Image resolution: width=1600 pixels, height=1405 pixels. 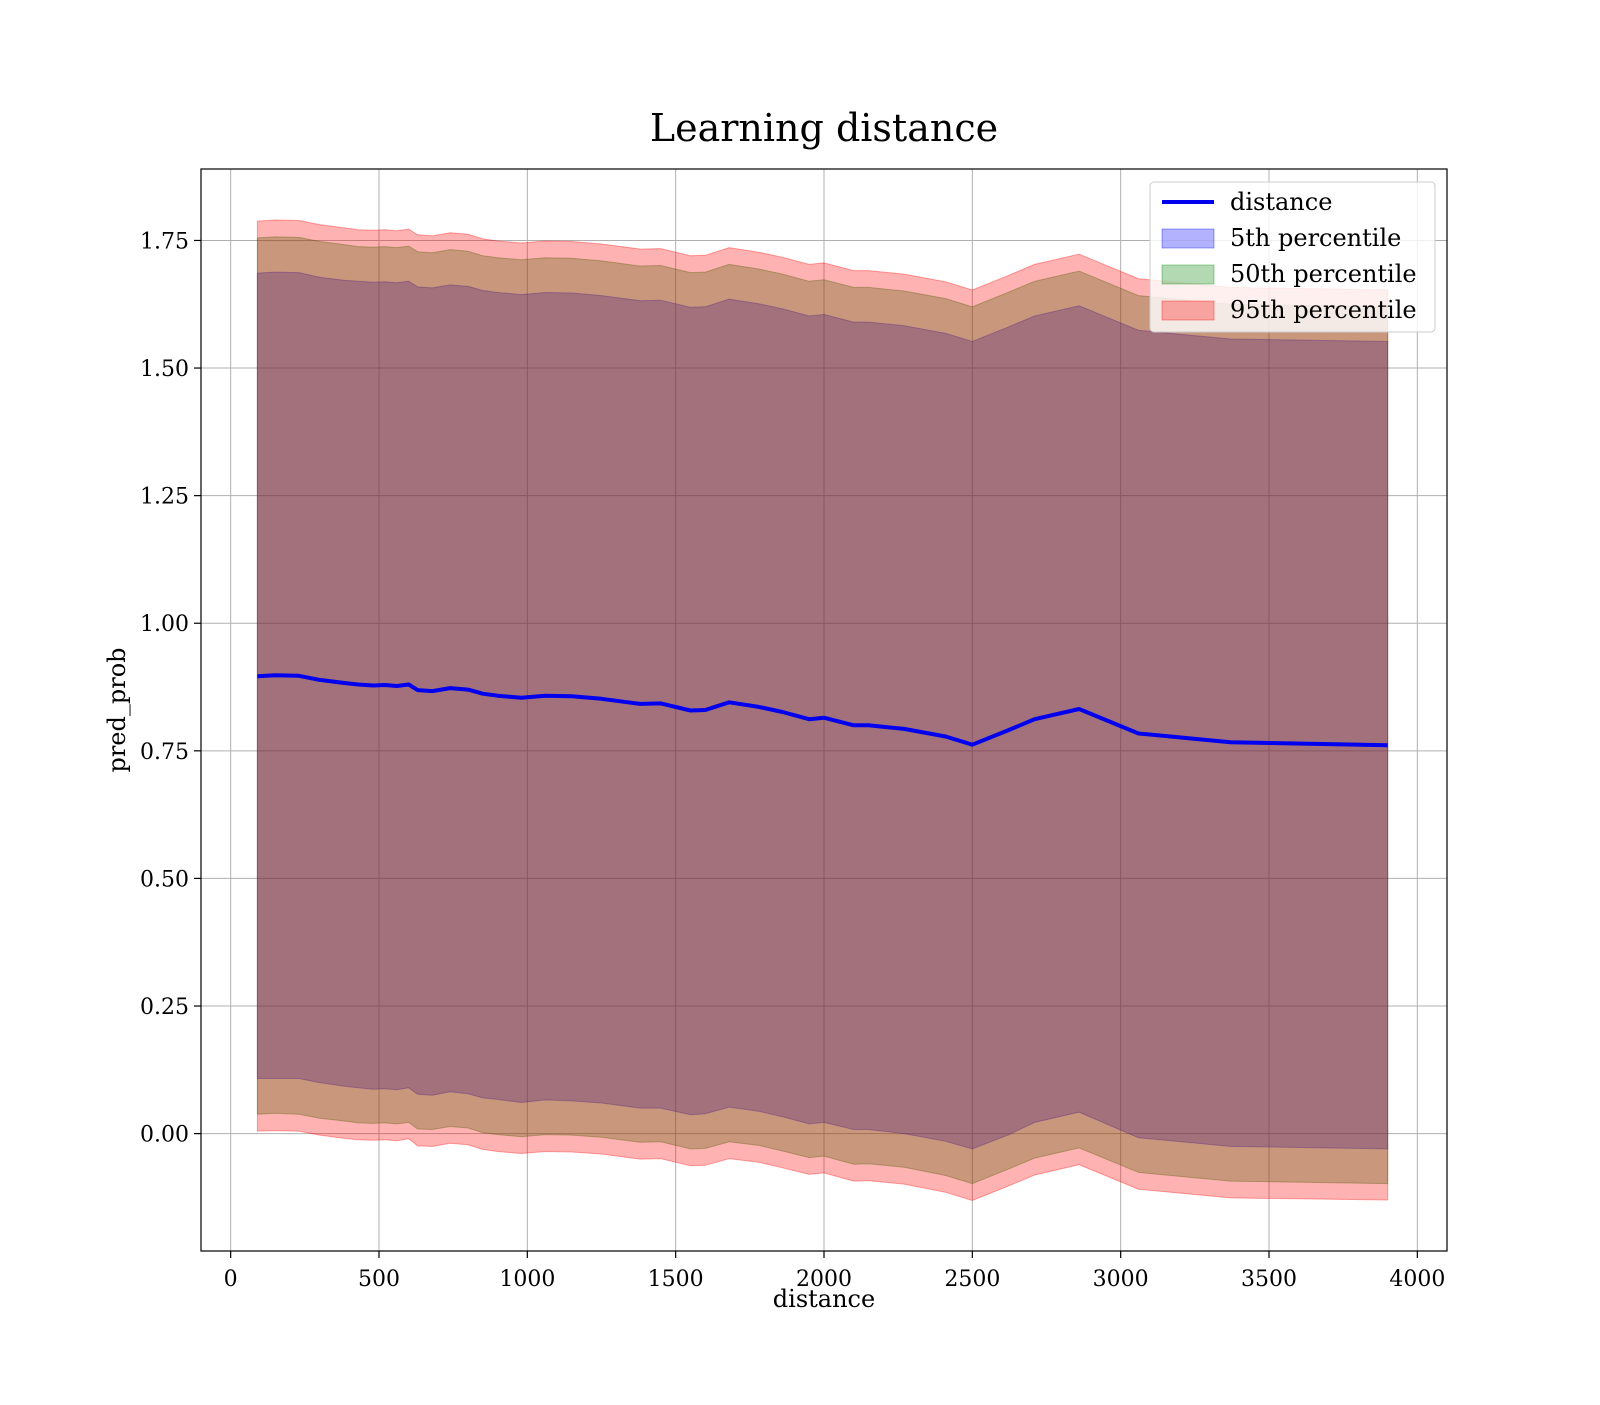 What do you see at coordinates (164, 241) in the screenshot?
I see `y-tick-label: 1.75` at bounding box center [164, 241].